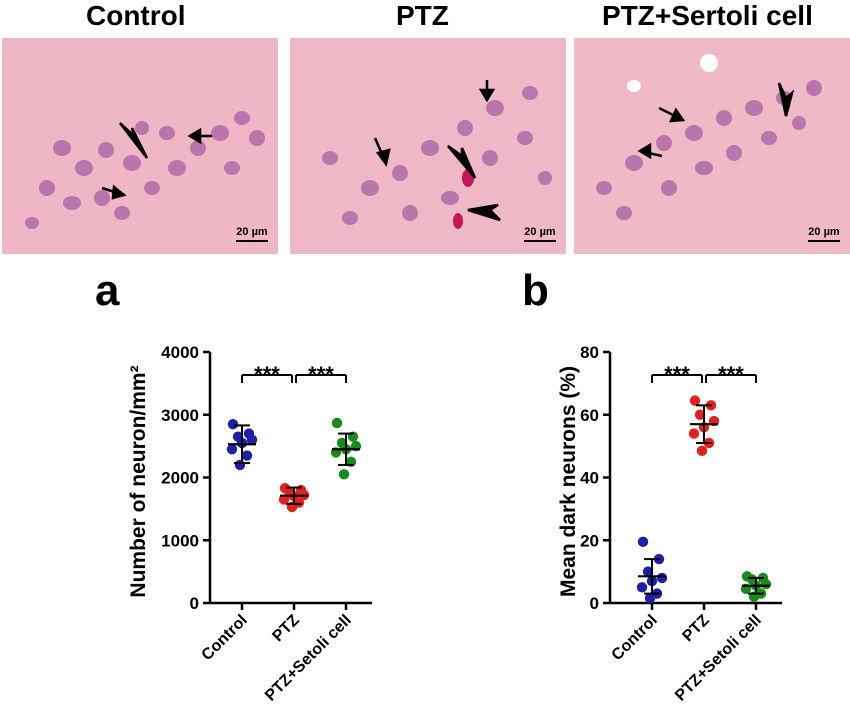 This screenshot has height=726, width=850. Describe the element at coordinates (136, 15) in the screenshot. I see `panel-title-control: Control` at that location.